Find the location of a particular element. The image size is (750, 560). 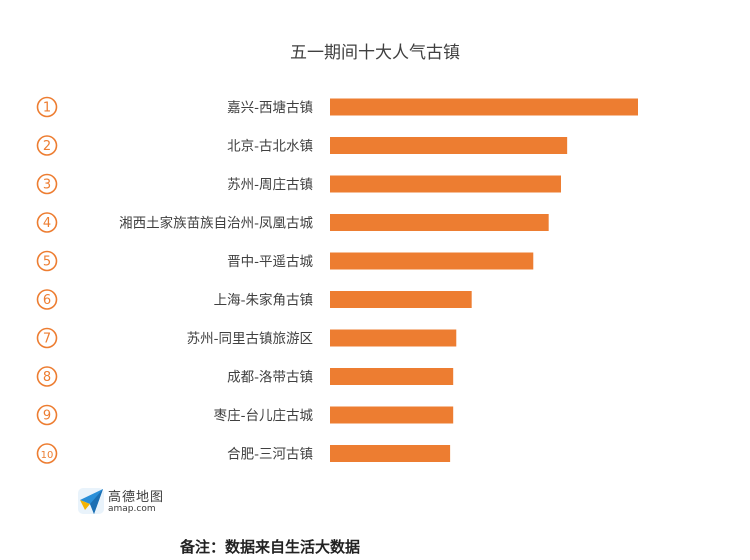

rank-number: 5 is located at coordinates (47, 262).